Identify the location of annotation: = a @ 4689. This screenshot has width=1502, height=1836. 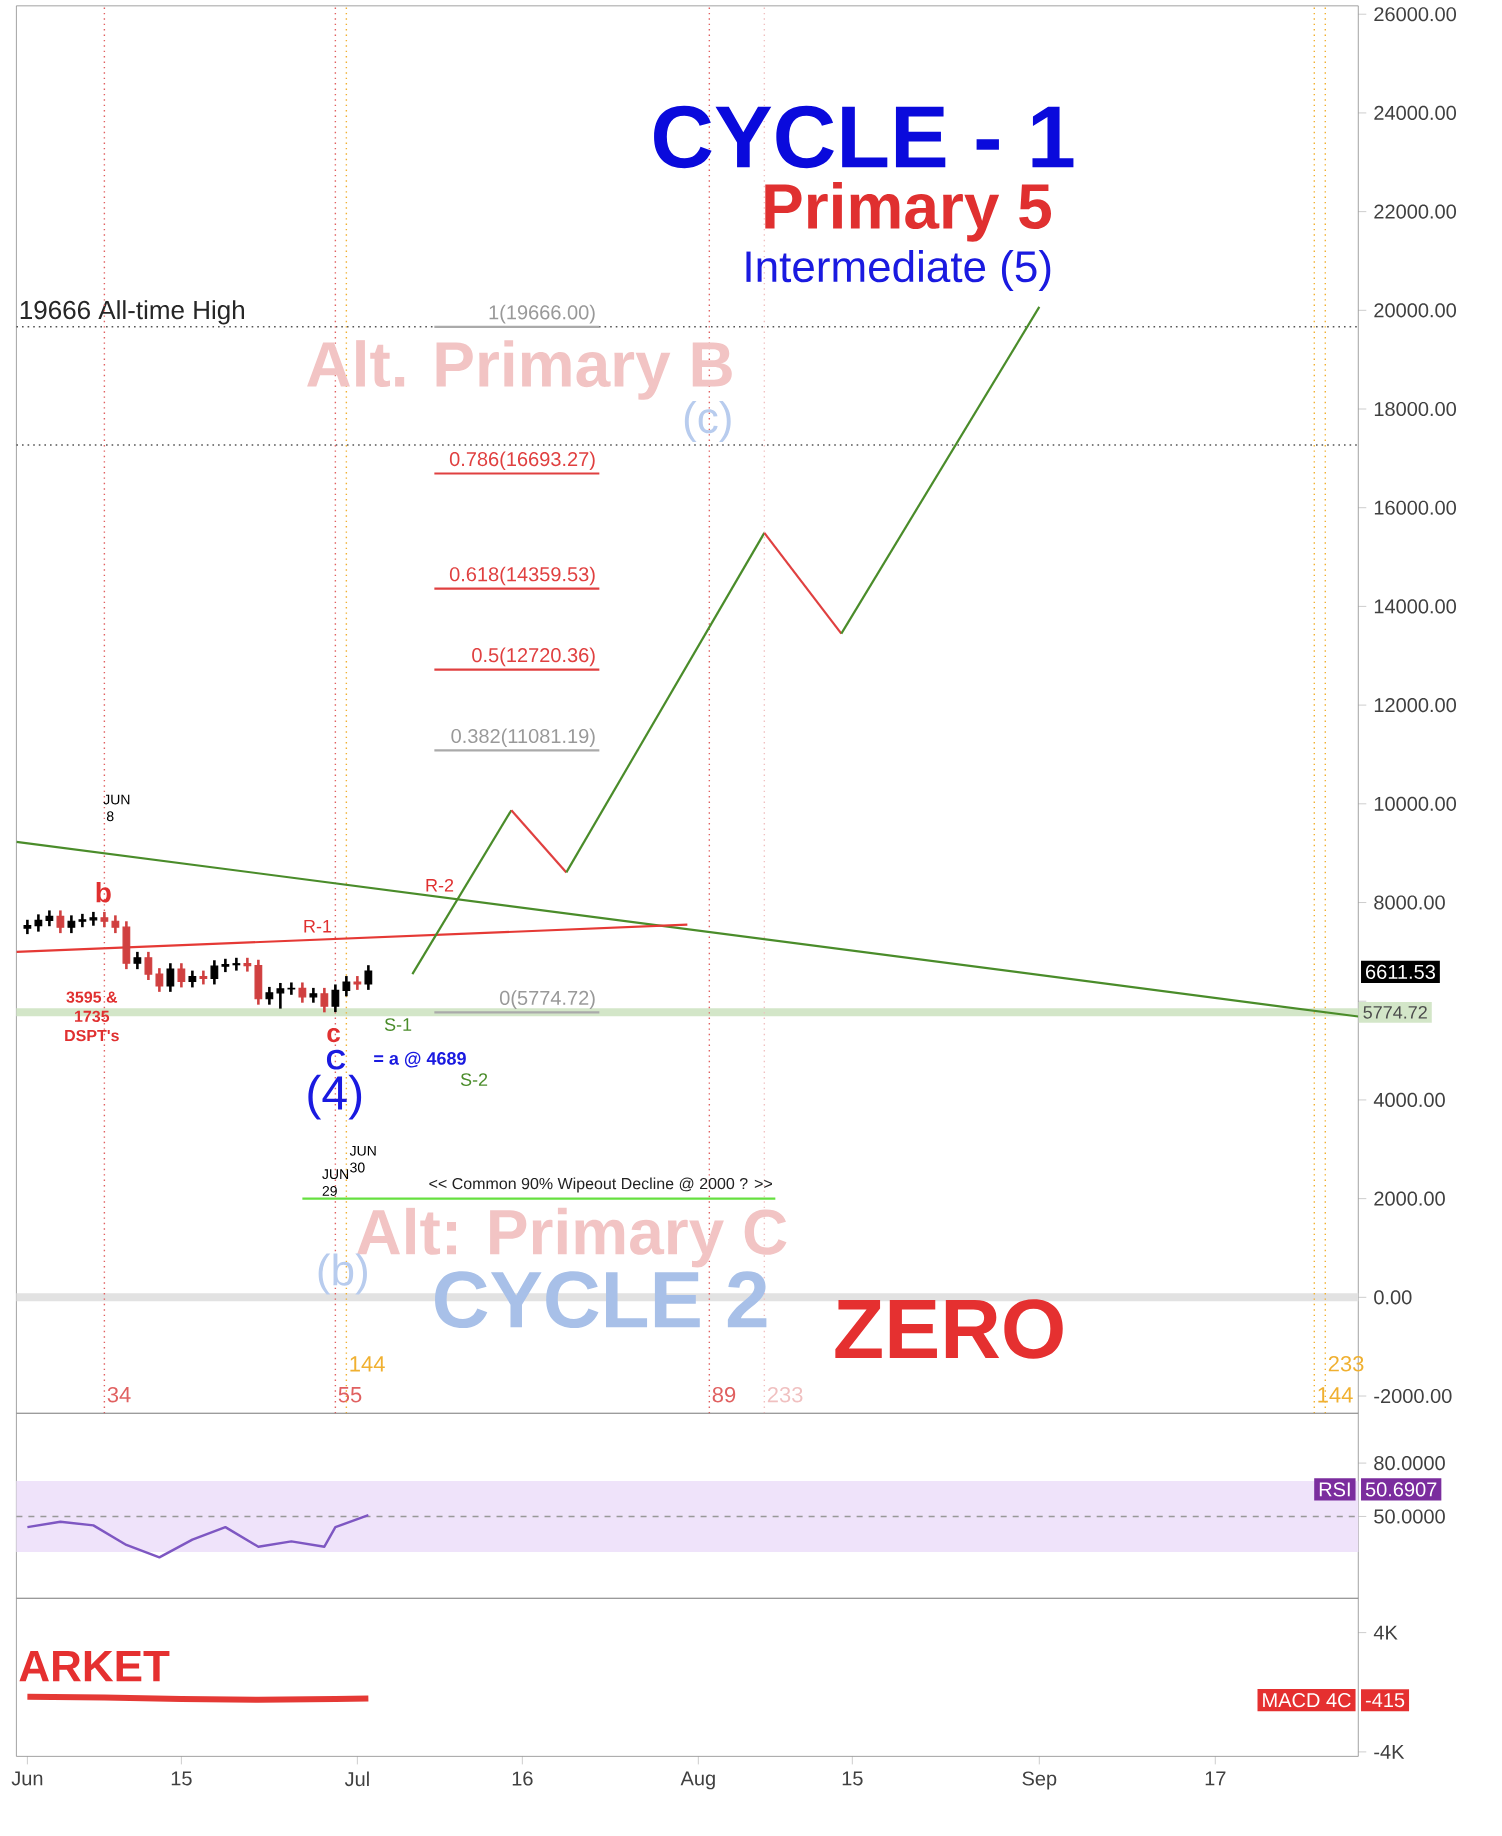
(419, 1059).